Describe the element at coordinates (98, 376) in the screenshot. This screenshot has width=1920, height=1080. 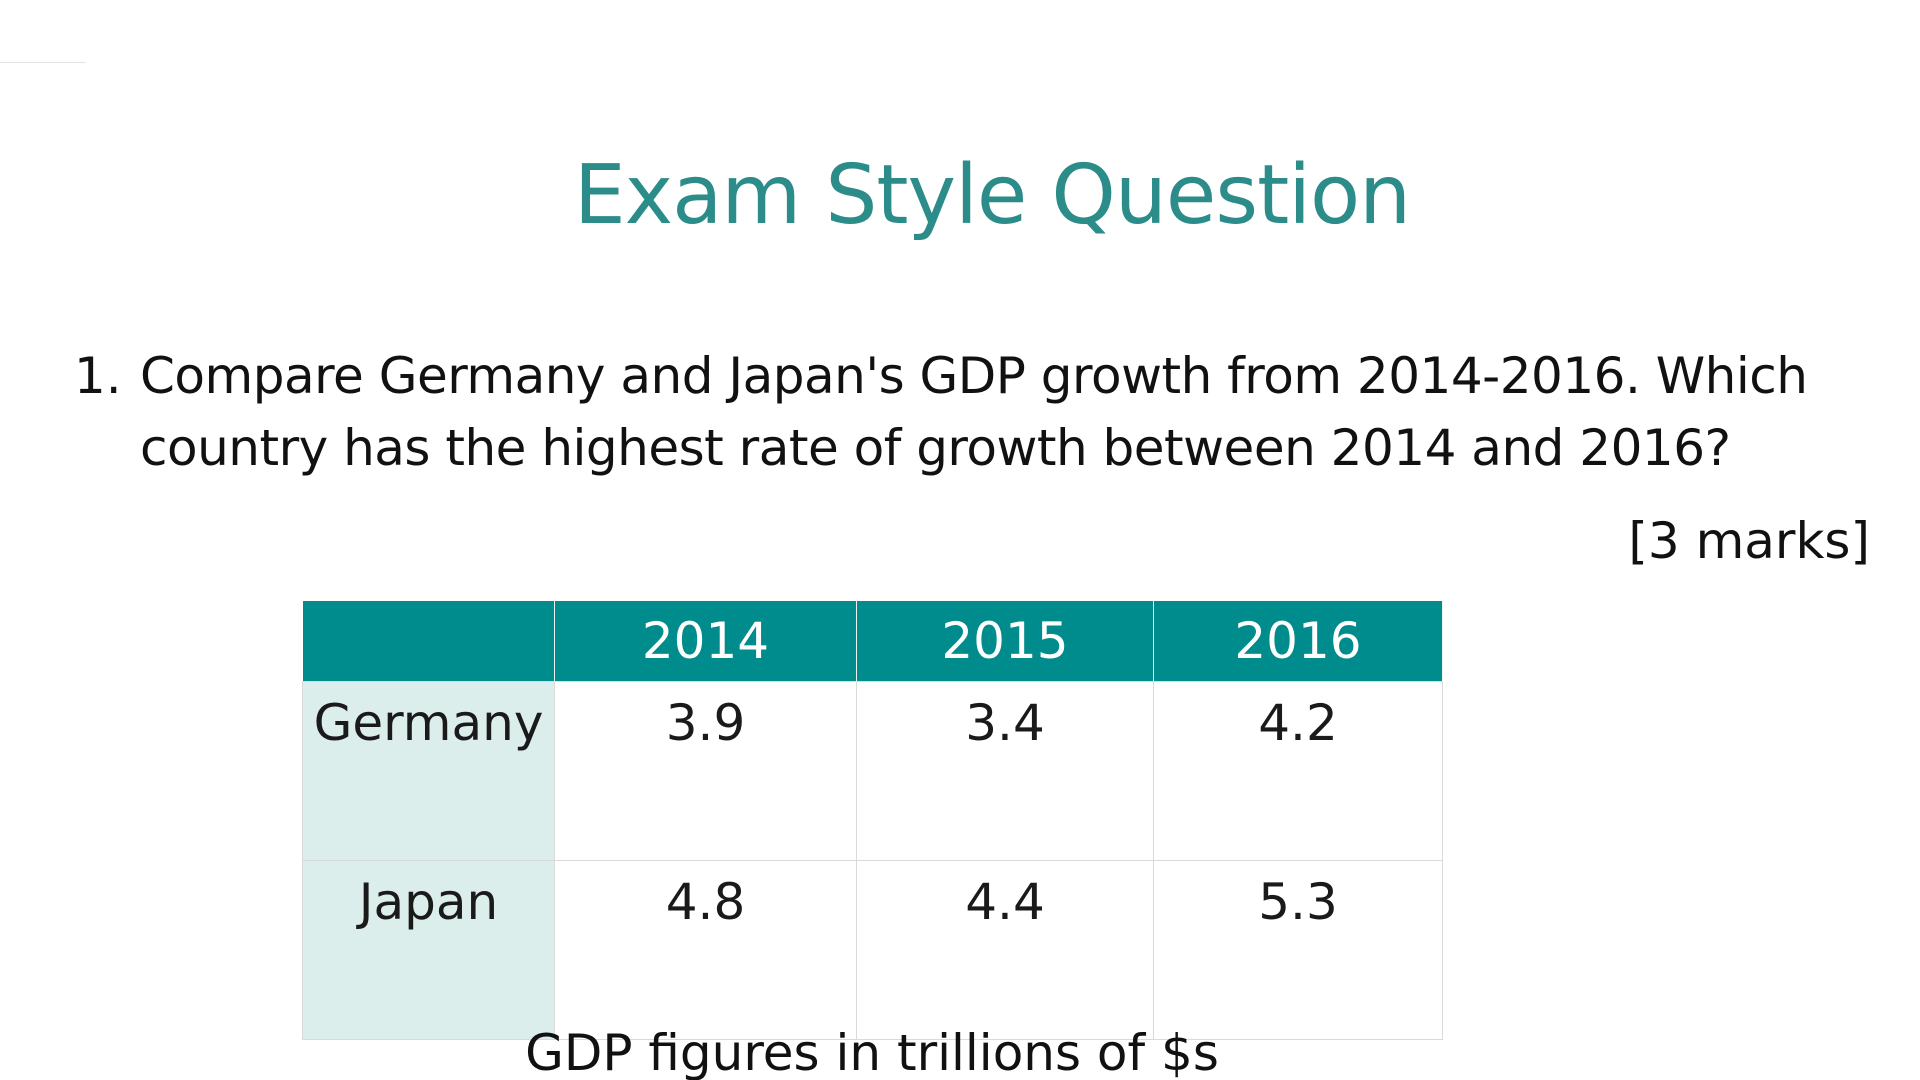
I see `question-number: 1.` at that location.